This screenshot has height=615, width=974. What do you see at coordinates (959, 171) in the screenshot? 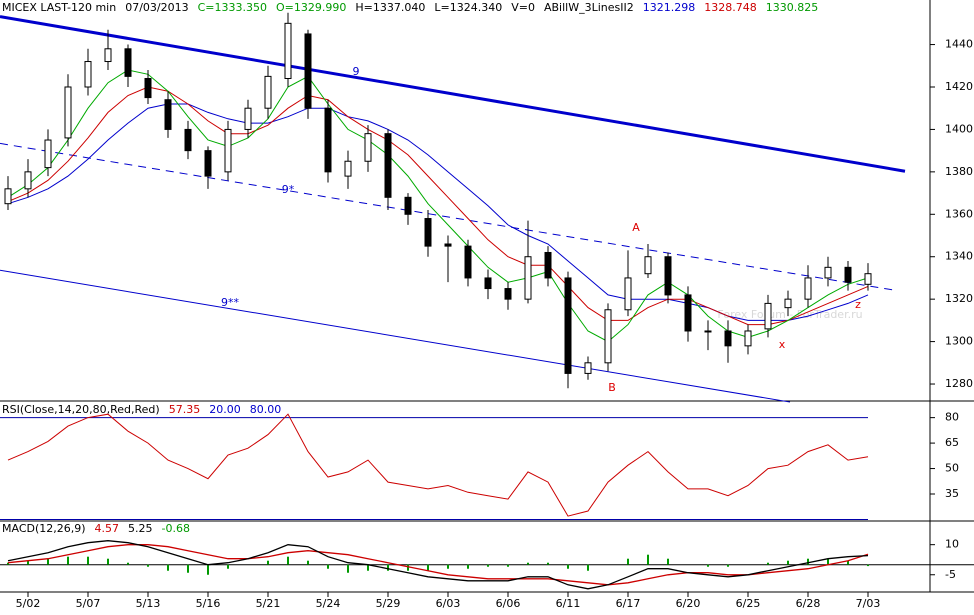
I see `y-tick-label: 1380` at bounding box center [959, 171].